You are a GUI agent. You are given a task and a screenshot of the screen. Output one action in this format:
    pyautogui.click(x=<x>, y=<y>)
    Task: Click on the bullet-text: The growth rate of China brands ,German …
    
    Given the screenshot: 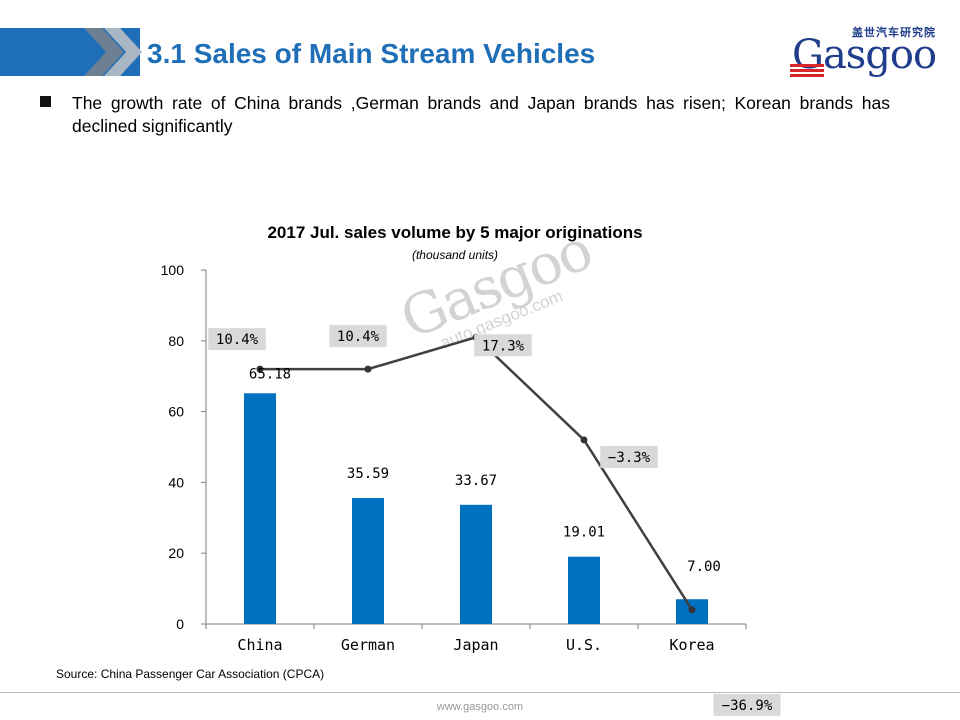 What is the action you would take?
    pyautogui.click(x=481, y=114)
    